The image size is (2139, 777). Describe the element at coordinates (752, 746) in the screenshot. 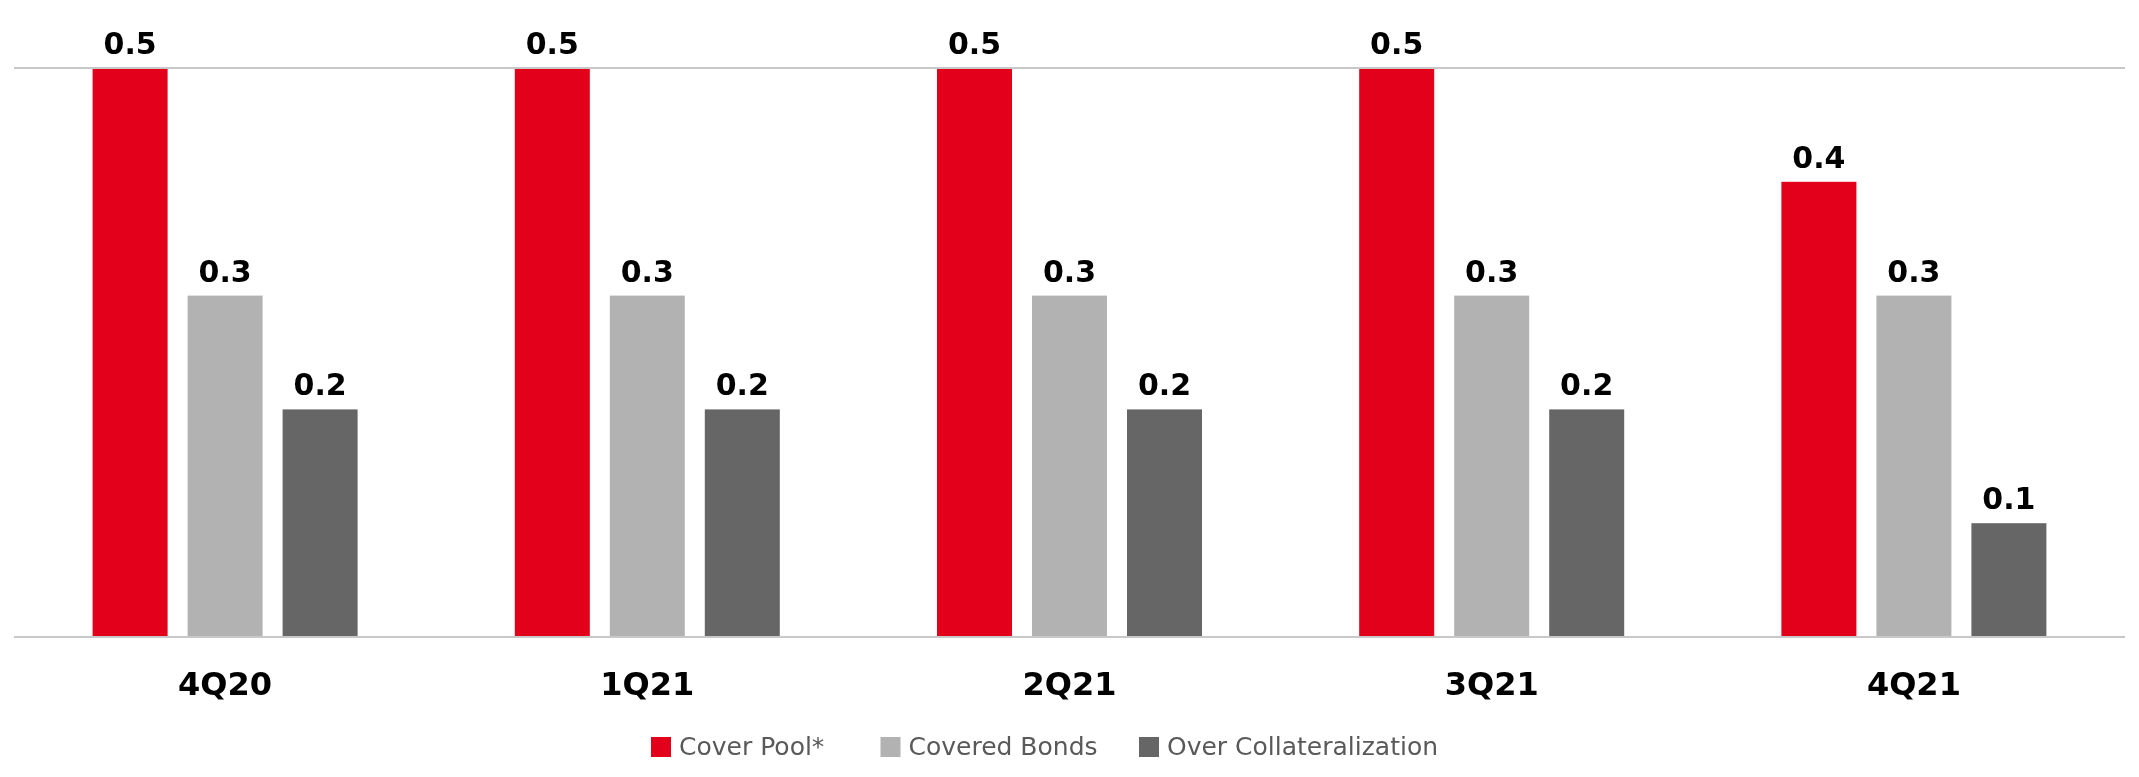

I see `legend-label: Cover Pool*` at that location.